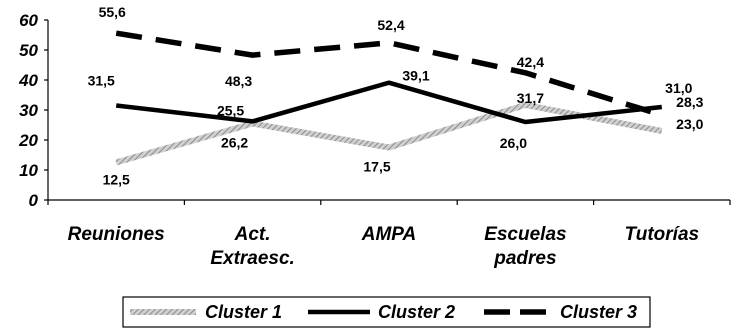 This screenshot has height=333, width=740. What do you see at coordinates (530, 62) in the screenshot?
I see `data-label: 42,4` at bounding box center [530, 62].